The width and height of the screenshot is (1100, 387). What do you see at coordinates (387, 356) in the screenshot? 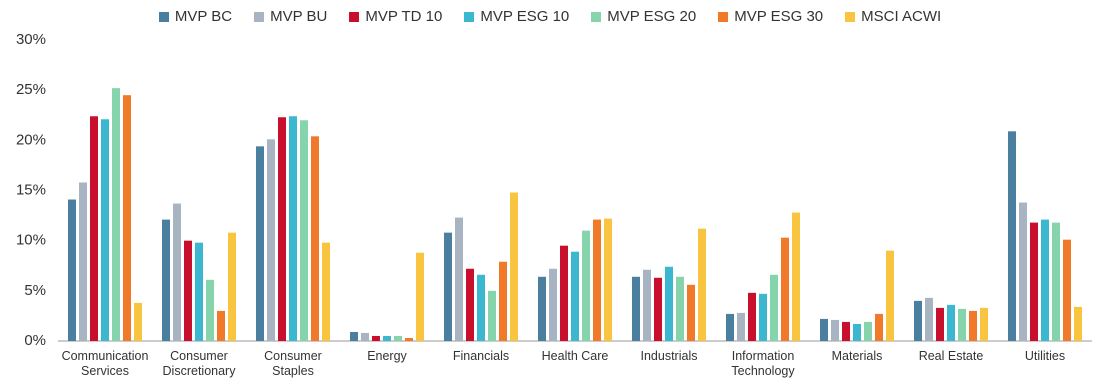
I see `x-tick-label: Energy` at bounding box center [387, 356].